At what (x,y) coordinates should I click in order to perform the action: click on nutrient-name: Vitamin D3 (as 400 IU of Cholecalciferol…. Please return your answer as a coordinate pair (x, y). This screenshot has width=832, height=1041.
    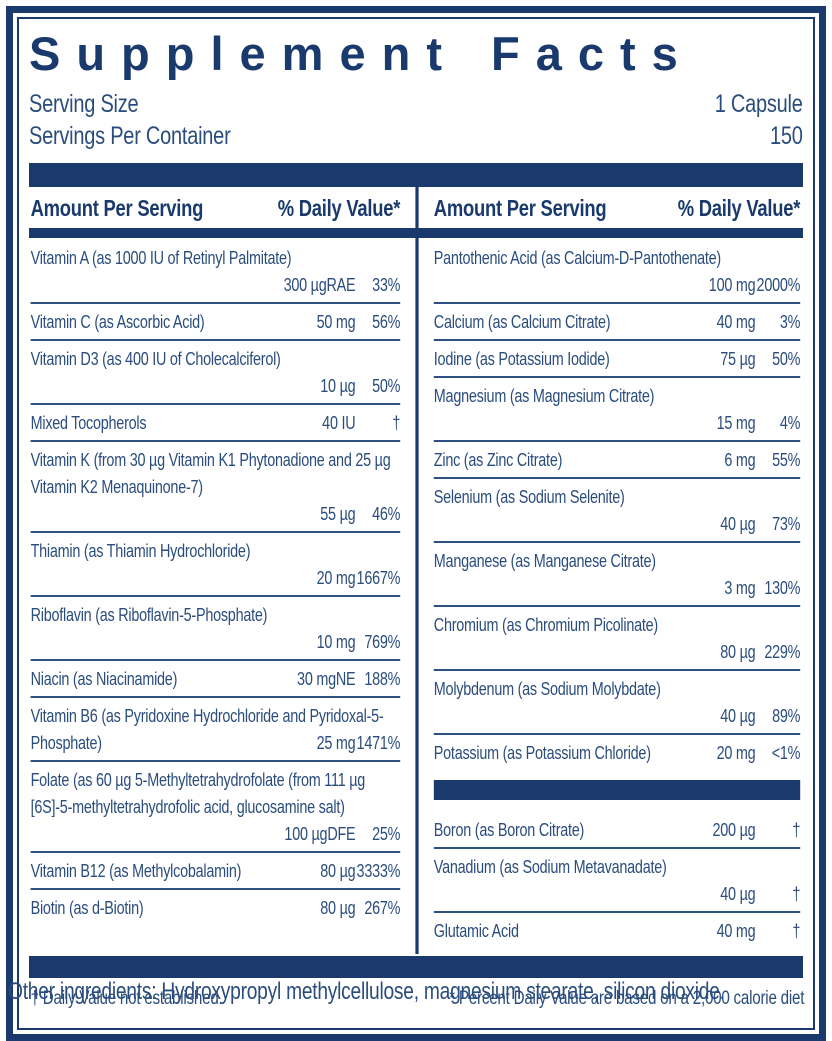
    Looking at the image, I should click on (155, 358).